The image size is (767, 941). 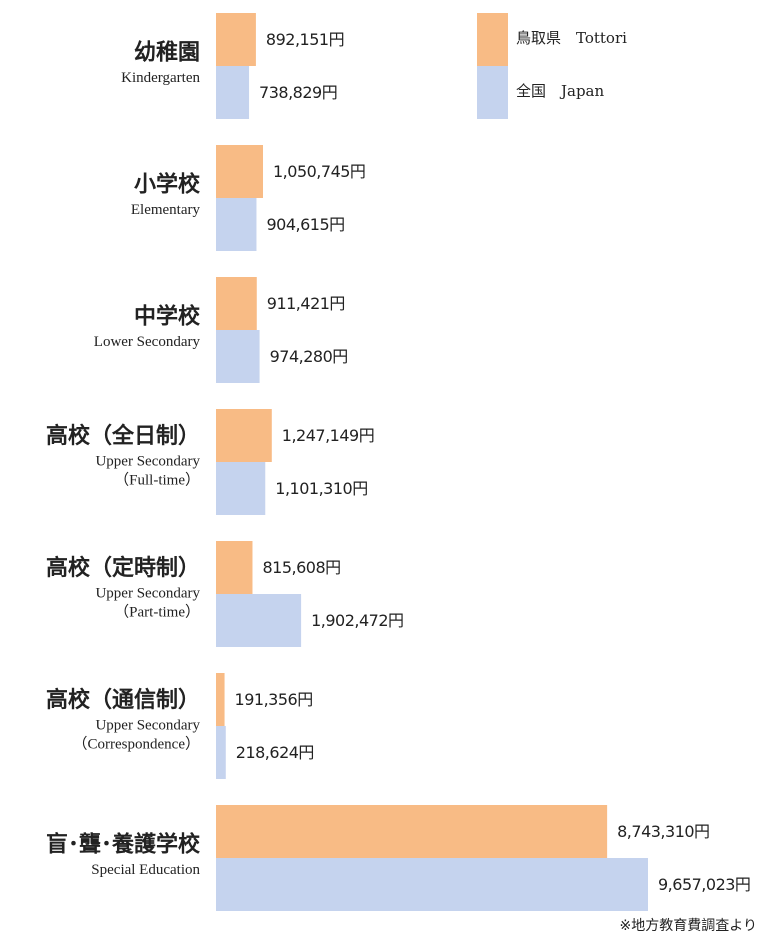 What do you see at coordinates (147, 342) in the screenshot?
I see `category-note: Lower Secondary` at bounding box center [147, 342].